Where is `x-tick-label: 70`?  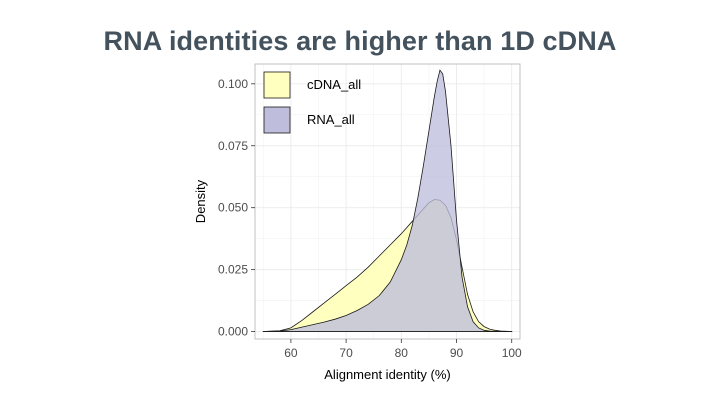 x-tick-label: 70 is located at coordinates (346, 353).